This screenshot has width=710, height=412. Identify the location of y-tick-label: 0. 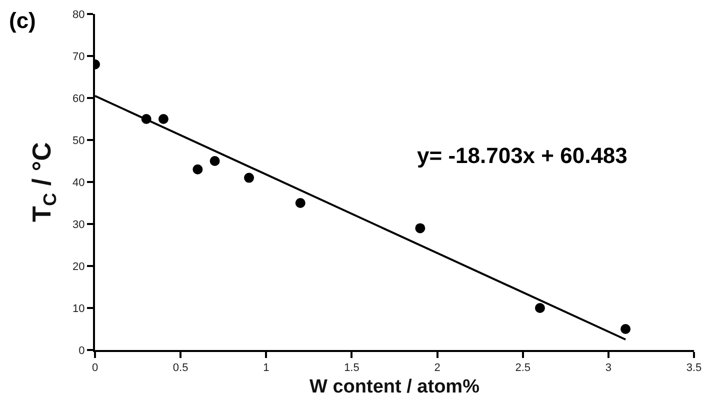
(81, 350).